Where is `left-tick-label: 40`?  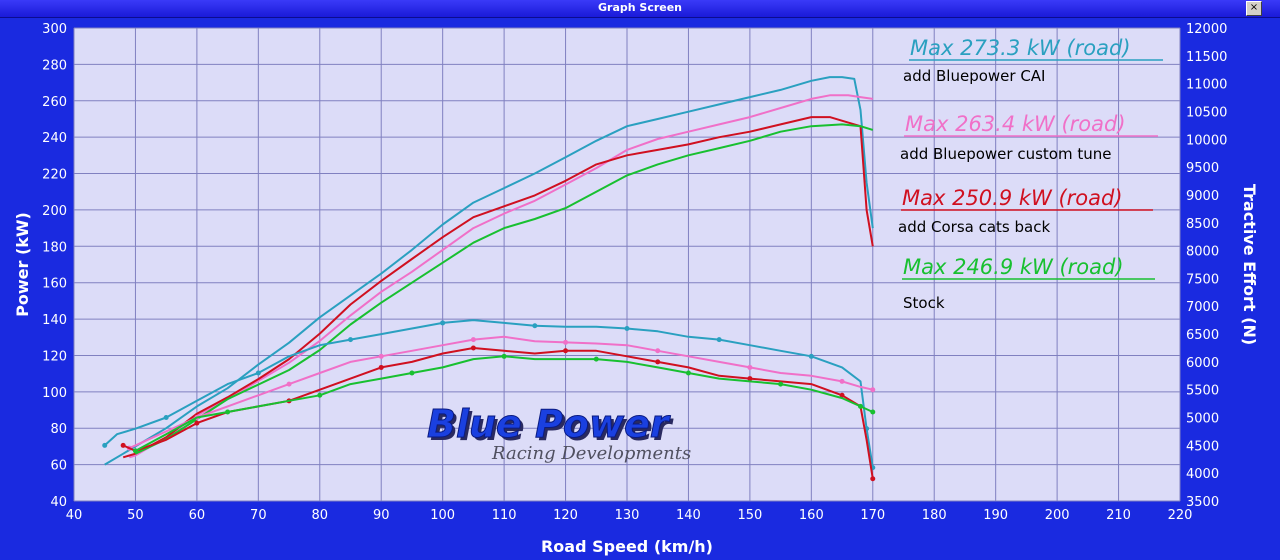
left-tick-label: 40 is located at coordinates (58, 502).